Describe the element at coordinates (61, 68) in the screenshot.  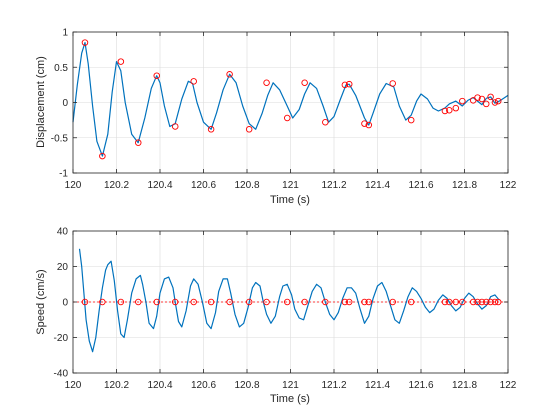
I see `displacement-y-tick-label: 0.5` at that location.